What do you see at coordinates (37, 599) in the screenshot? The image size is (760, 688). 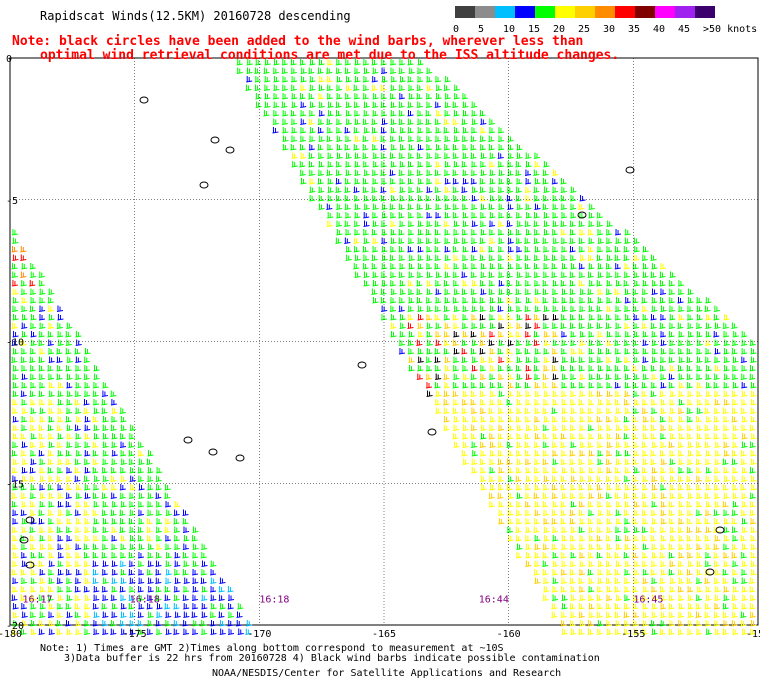 I see `time-label: 16:17` at bounding box center [37, 599].